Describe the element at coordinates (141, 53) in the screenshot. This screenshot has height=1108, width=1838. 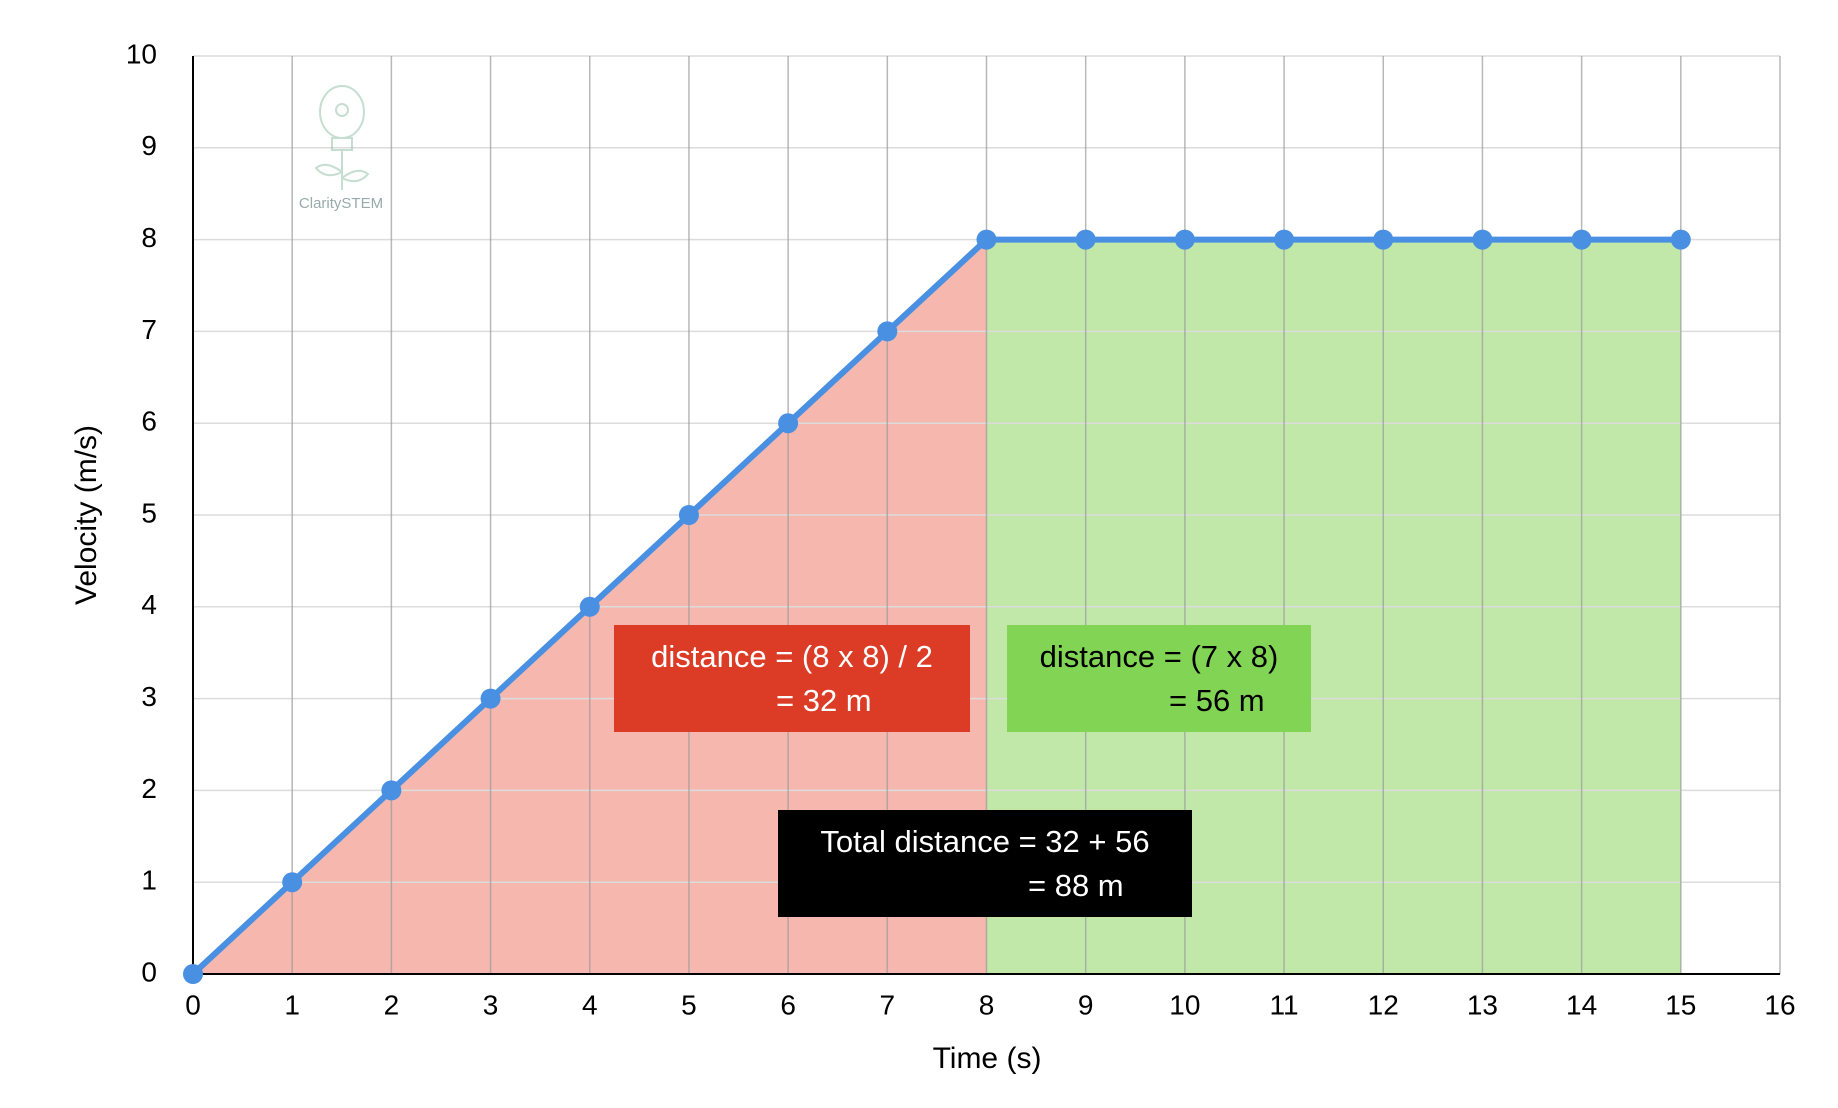
I see `y-tick-label: 10` at that location.